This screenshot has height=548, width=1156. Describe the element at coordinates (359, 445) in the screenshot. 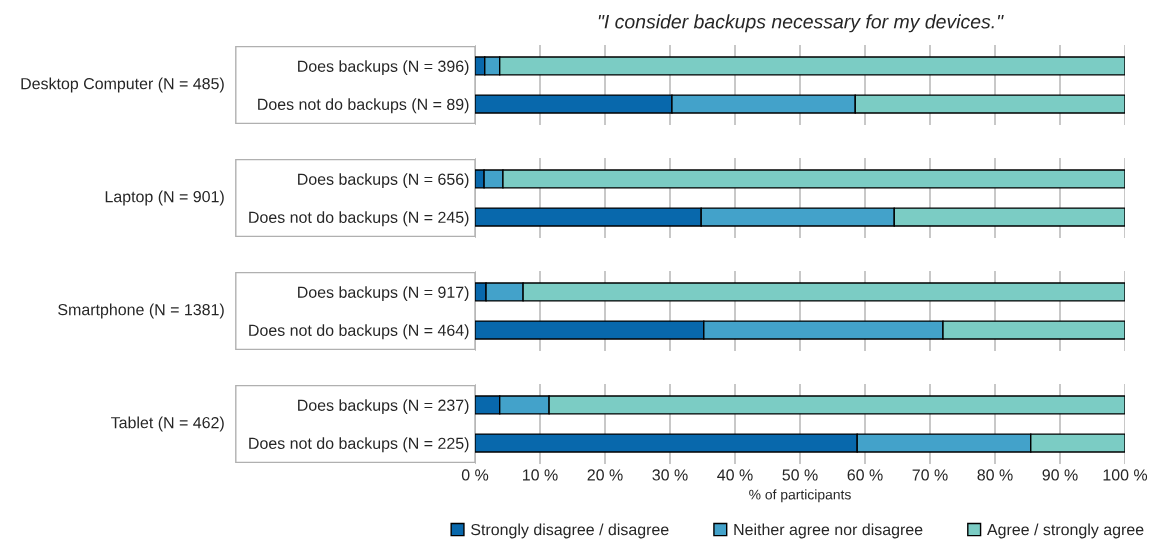

I see `y-tick-label: Does not do backups (N = 225)` at that location.